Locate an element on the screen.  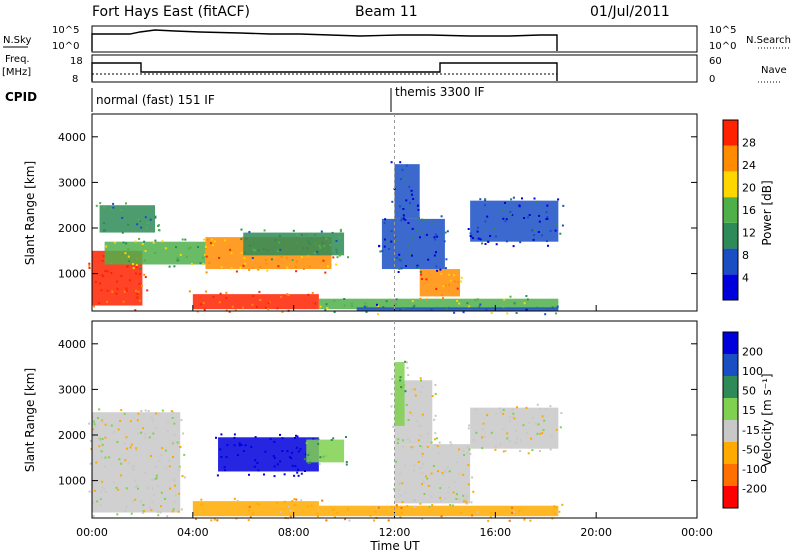
power-colorbar-tick: 4 is located at coordinates (745, 278).